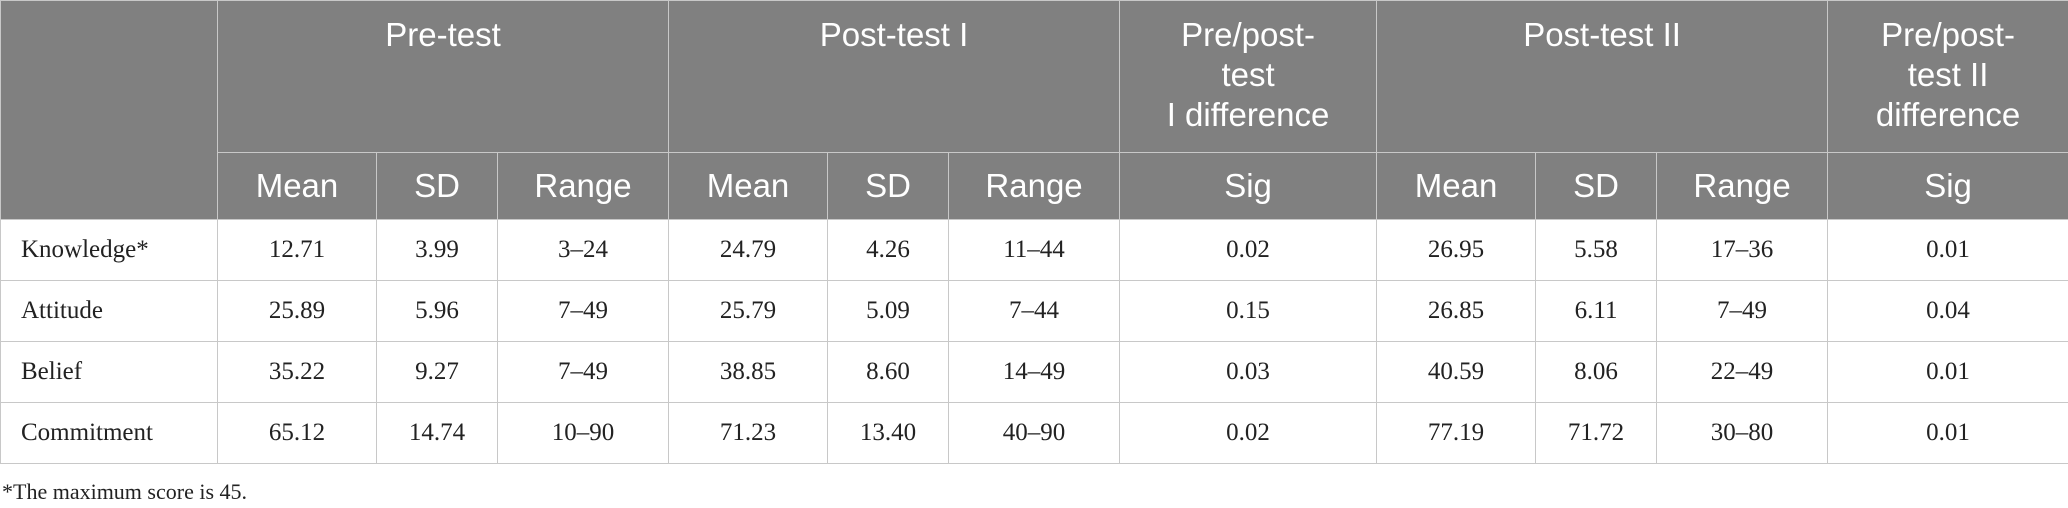 The width and height of the screenshot is (2068, 508). I want to click on table-cell: 3–24, so click(583, 250).